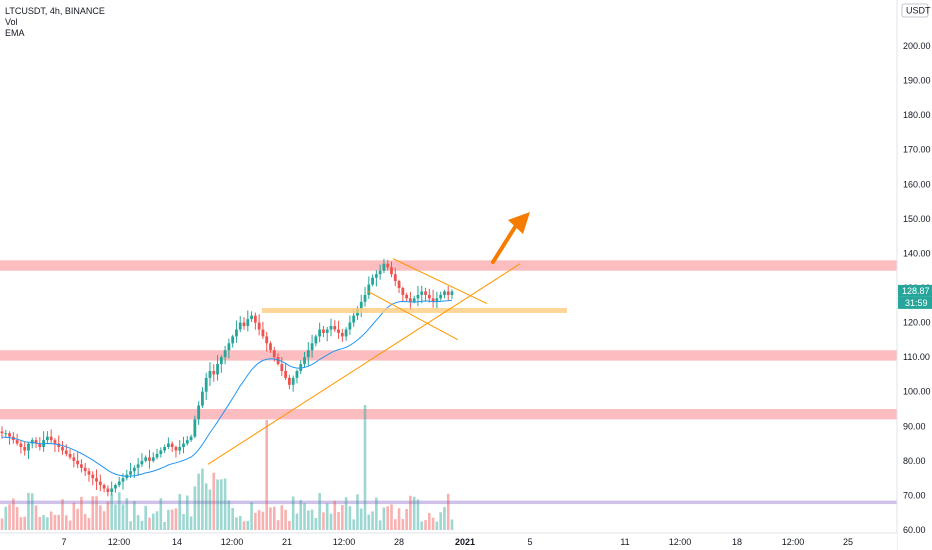 The width and height of the screenshot is (932, 550). I want to click on price-axis-bg, so click(914, 275).